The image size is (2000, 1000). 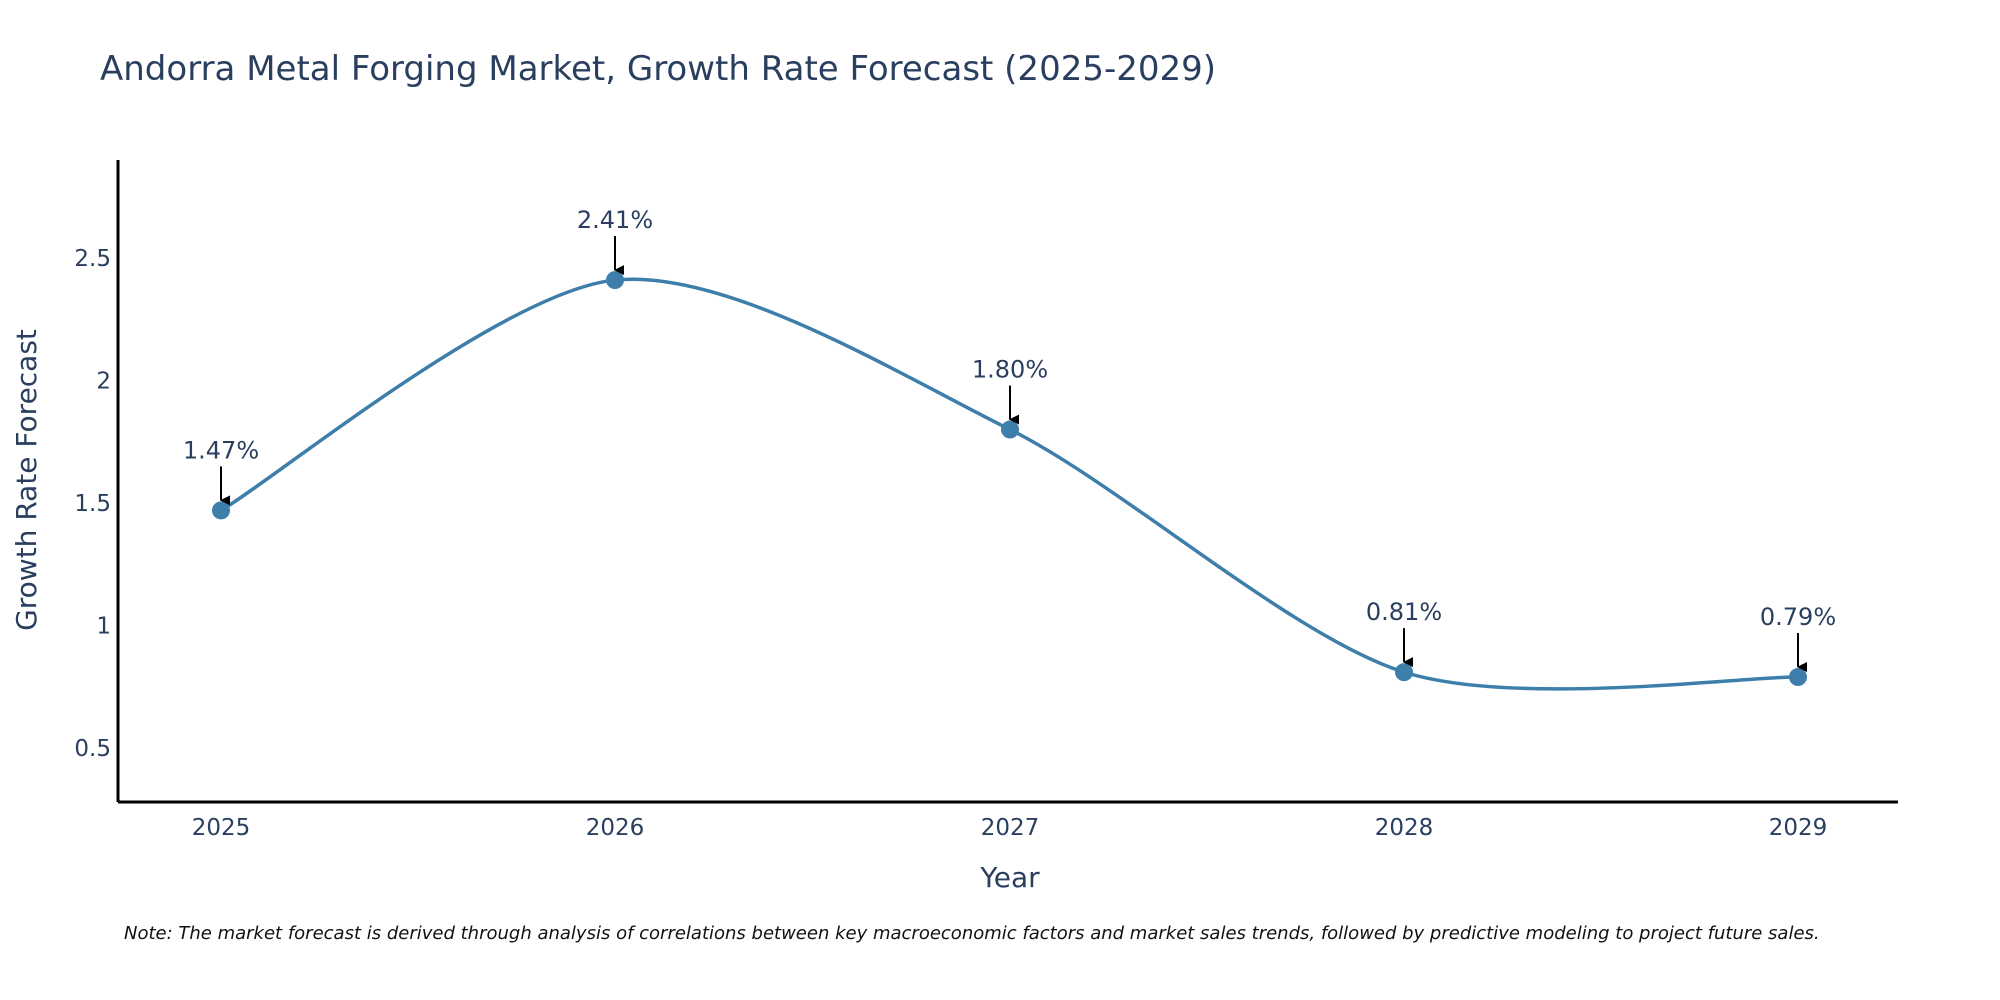 I want to click on y-tick-label: 2, so click(x=103, y=382).